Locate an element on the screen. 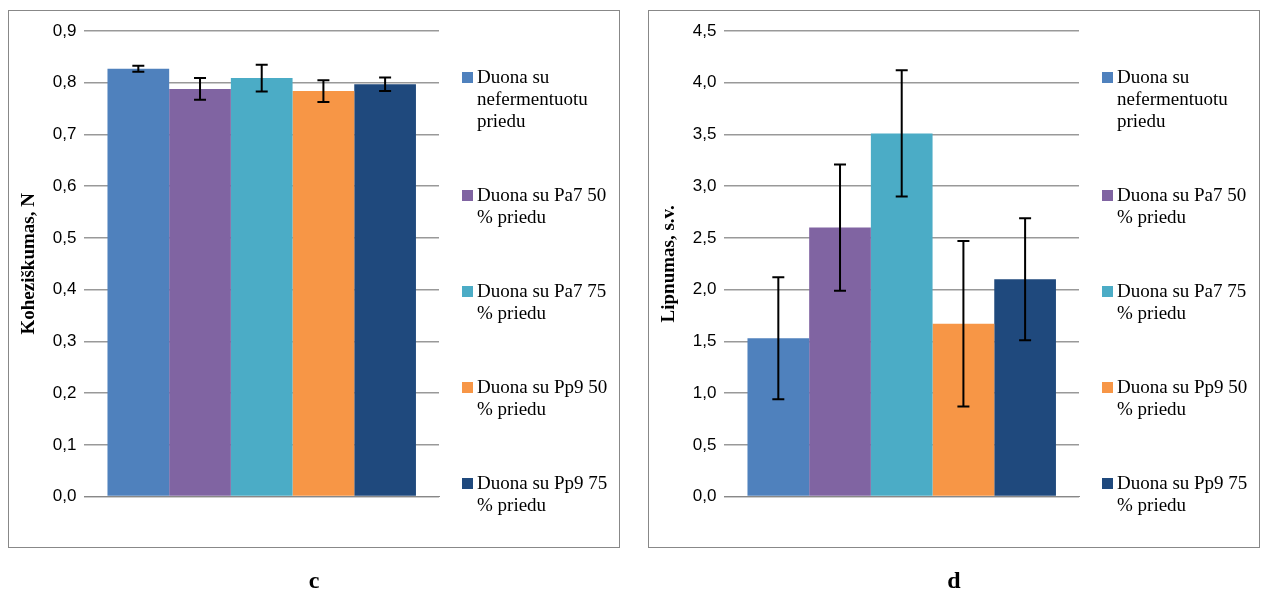 This screenshot has width=1264, height=595. text: d is located at coordinates (954, 580).